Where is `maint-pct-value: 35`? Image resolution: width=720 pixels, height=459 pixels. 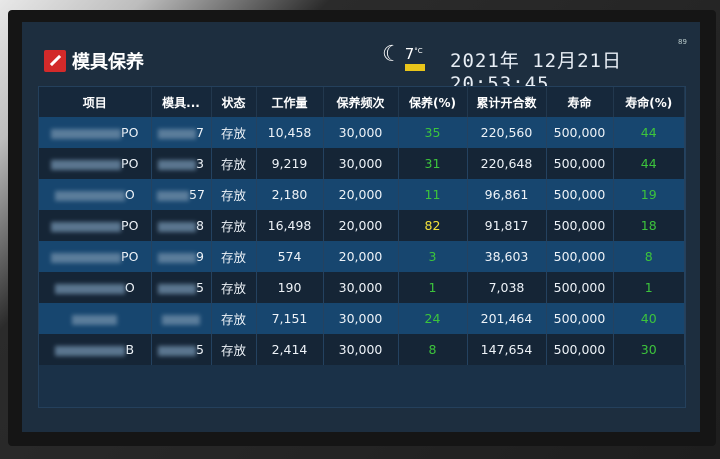 maint-pct-value: 35 is located at coordinates (432, 132).